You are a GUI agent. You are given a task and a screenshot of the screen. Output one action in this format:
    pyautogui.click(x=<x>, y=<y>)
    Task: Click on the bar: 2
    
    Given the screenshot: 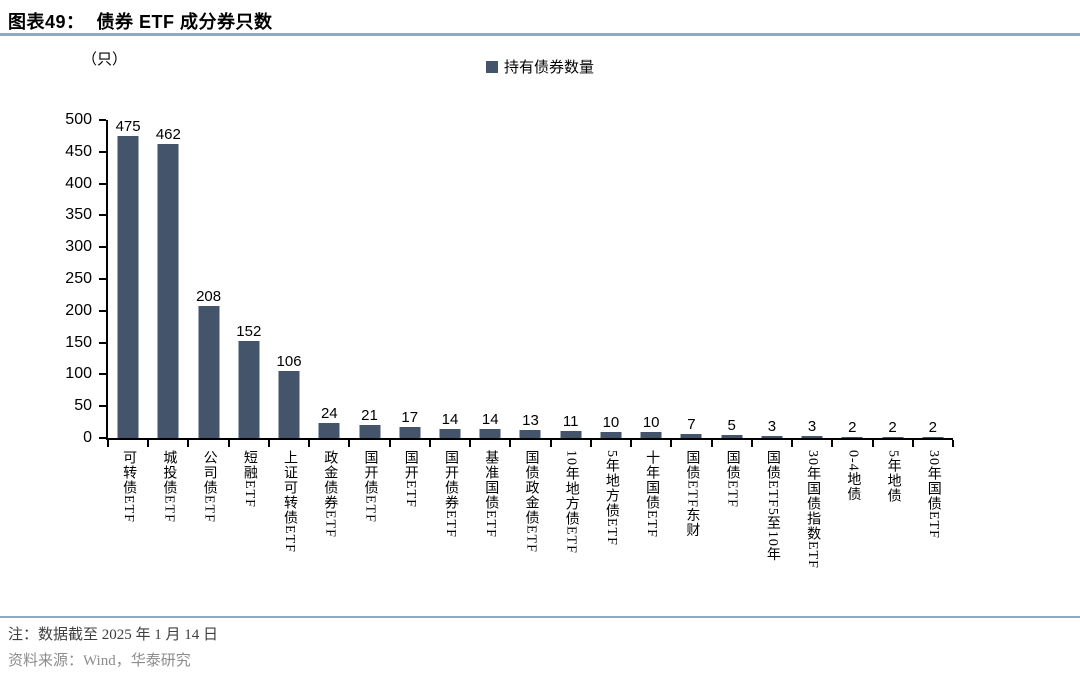 What is the action you would take?
    pyautogui.click(x=933, y=428)
    